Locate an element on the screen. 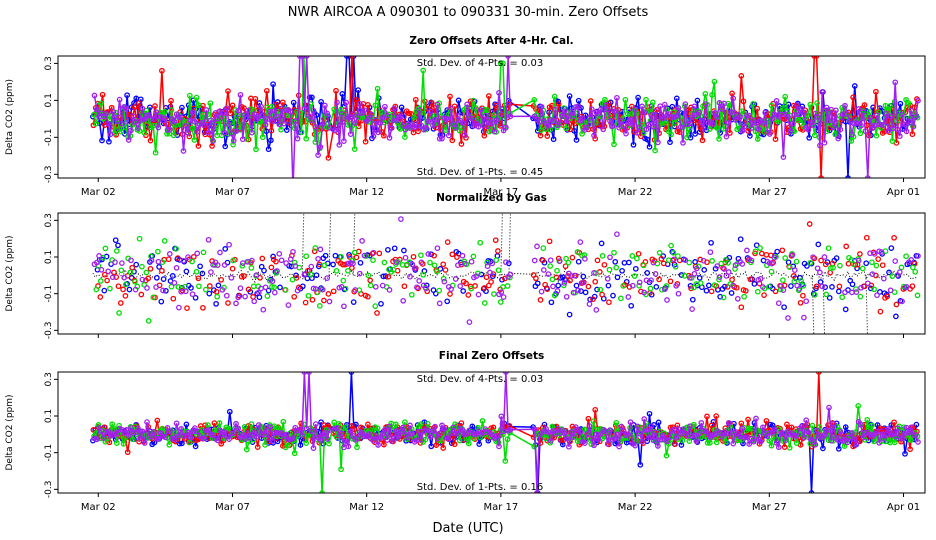 The width and height of the screenshot is (936, 540). y-tick-label: 0.3 is located at coordinates (49, 220).